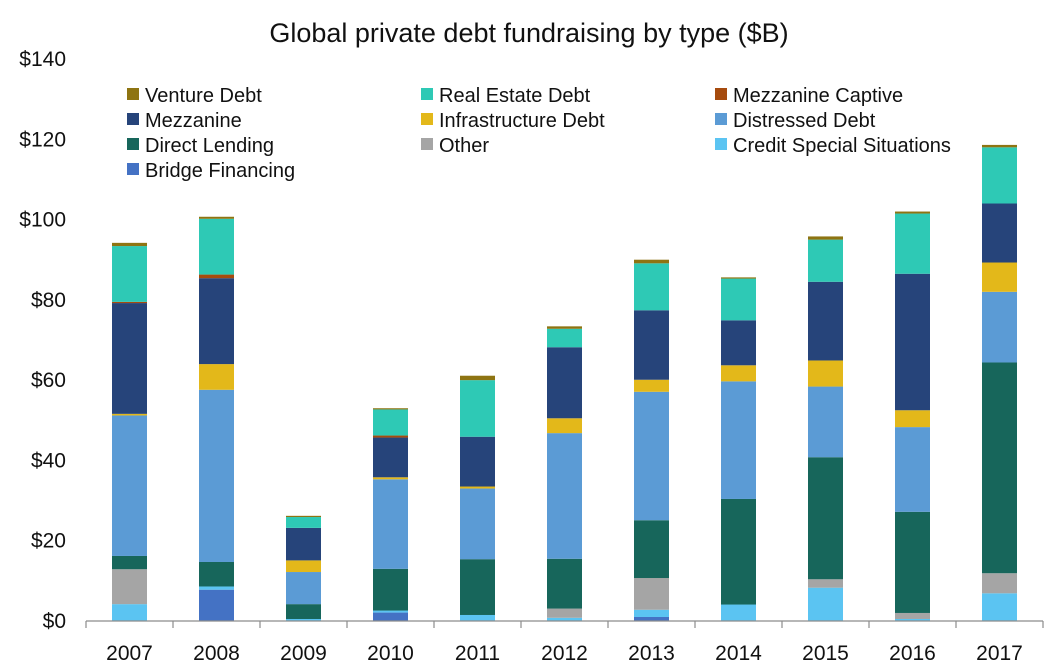  I want to click on legend-label: Credit Special Situations, so click(842, 146).